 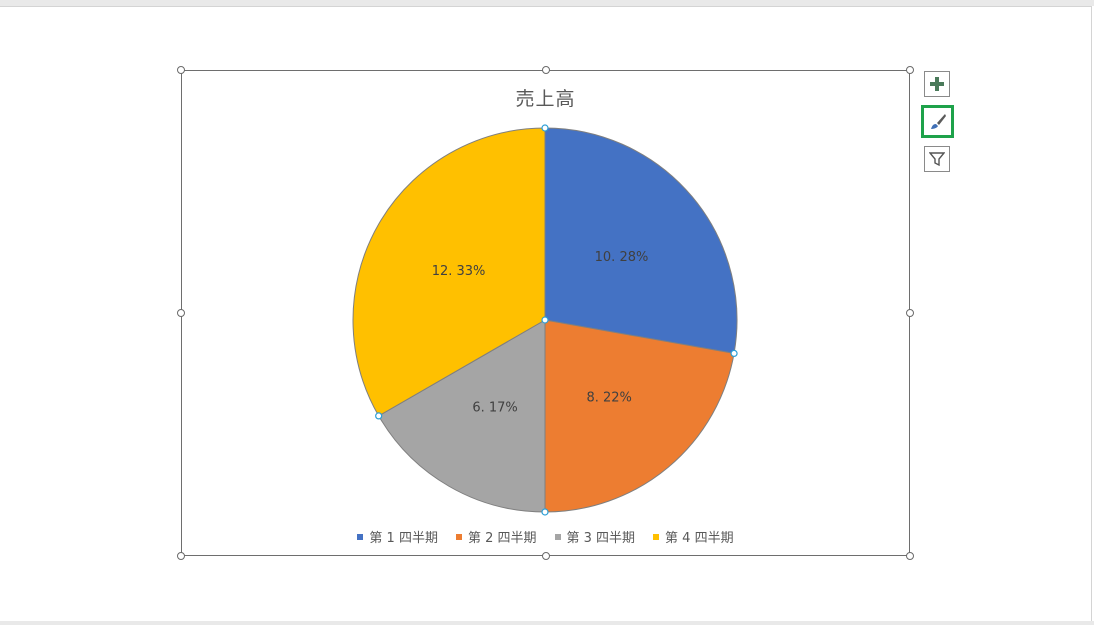 I want to click on chart-title: 売上高, so click(x=545, y=99).